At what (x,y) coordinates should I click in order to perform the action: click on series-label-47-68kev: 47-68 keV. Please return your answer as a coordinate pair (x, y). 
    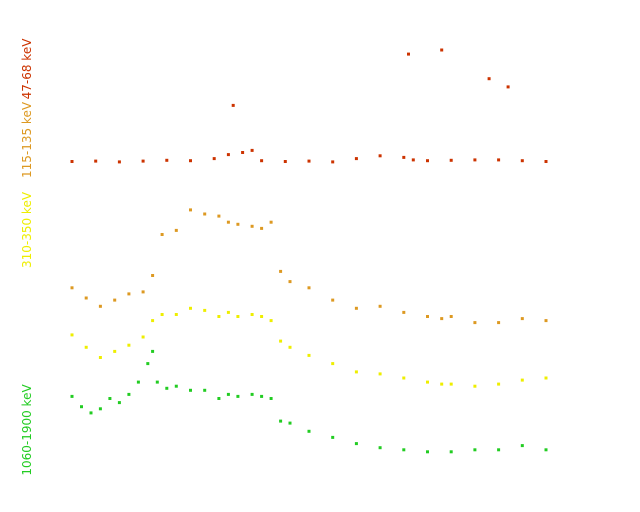
    Looking at the image, I should click on (27, 69).